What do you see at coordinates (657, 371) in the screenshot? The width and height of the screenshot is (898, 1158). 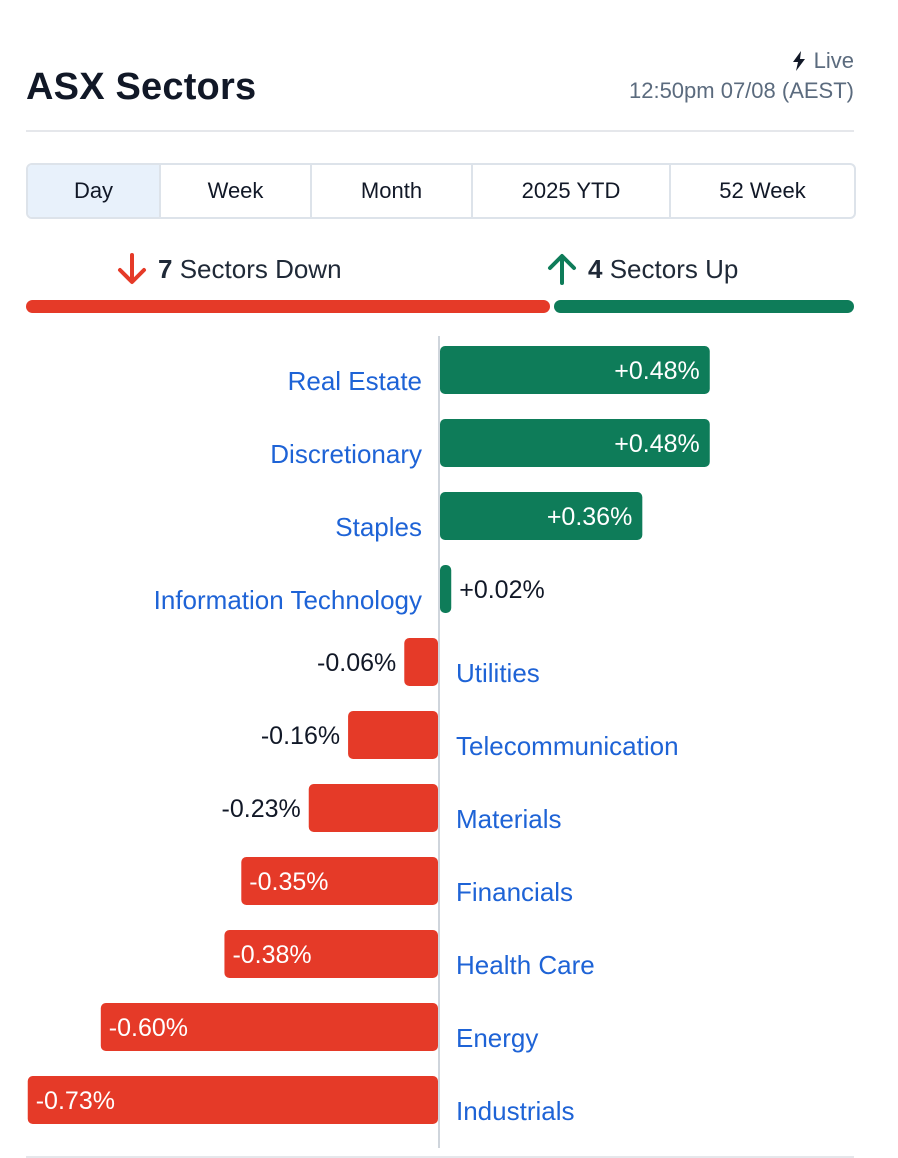 I see `value-label-real-estate: +0.48%` at bounding box center [657, 371].